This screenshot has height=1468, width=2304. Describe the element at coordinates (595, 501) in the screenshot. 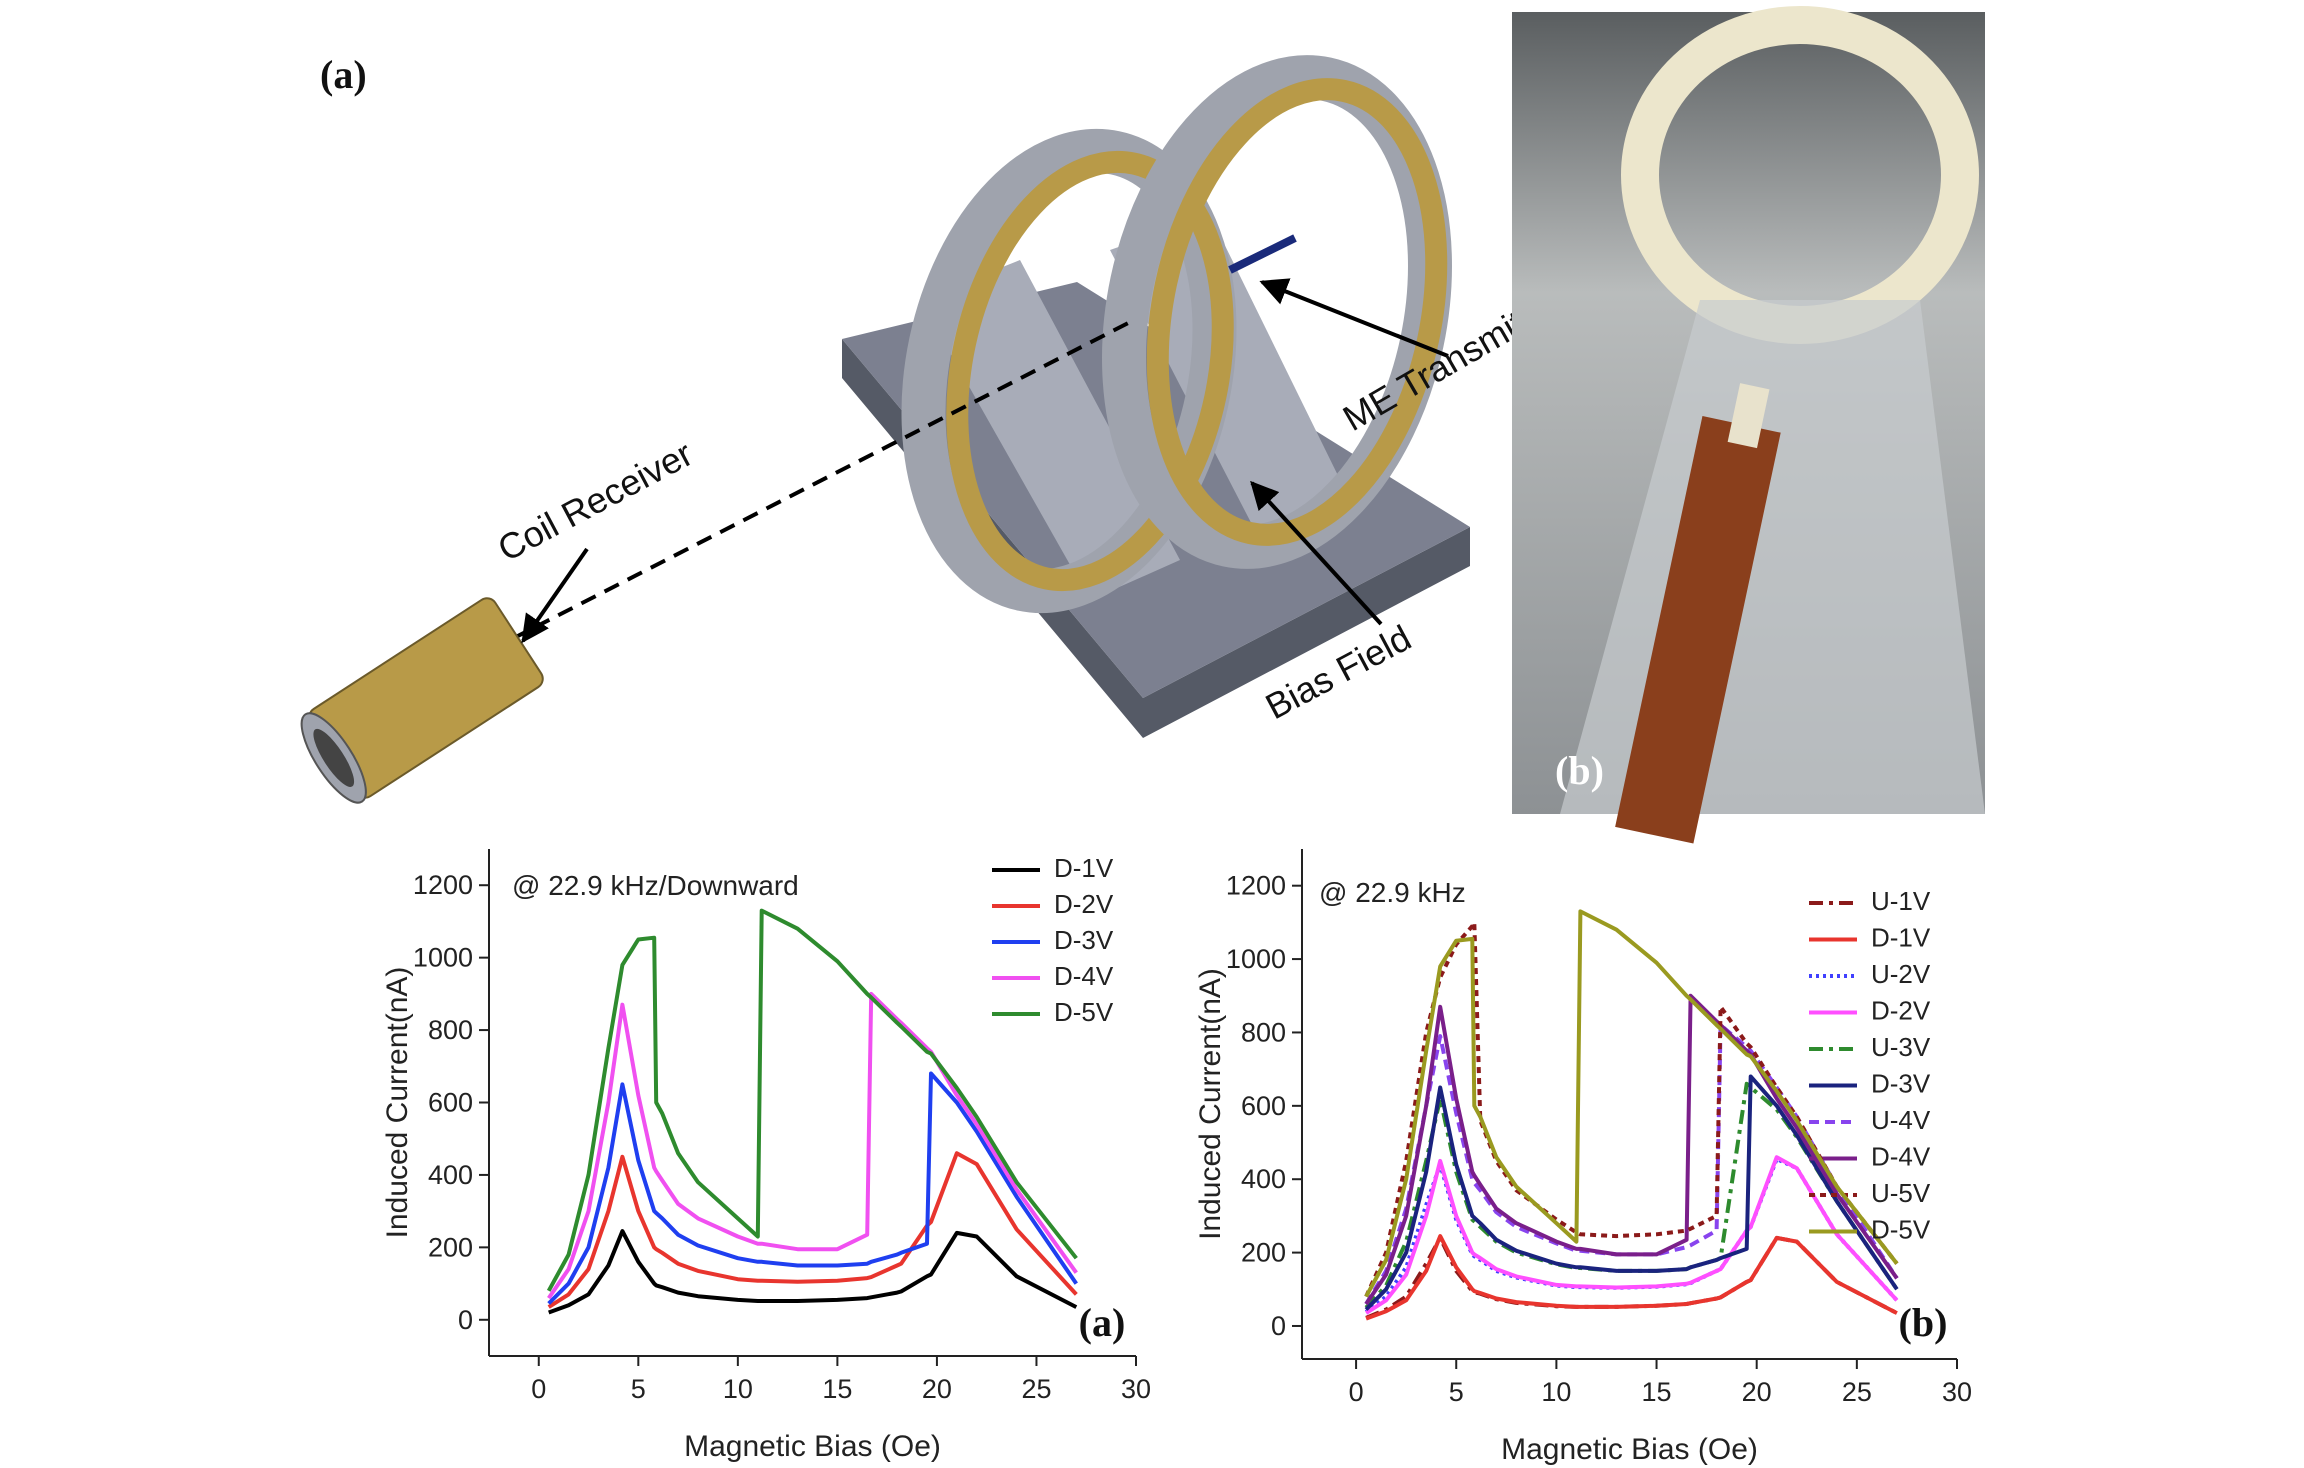

I see `annotation: Coil Receiver` at that location.